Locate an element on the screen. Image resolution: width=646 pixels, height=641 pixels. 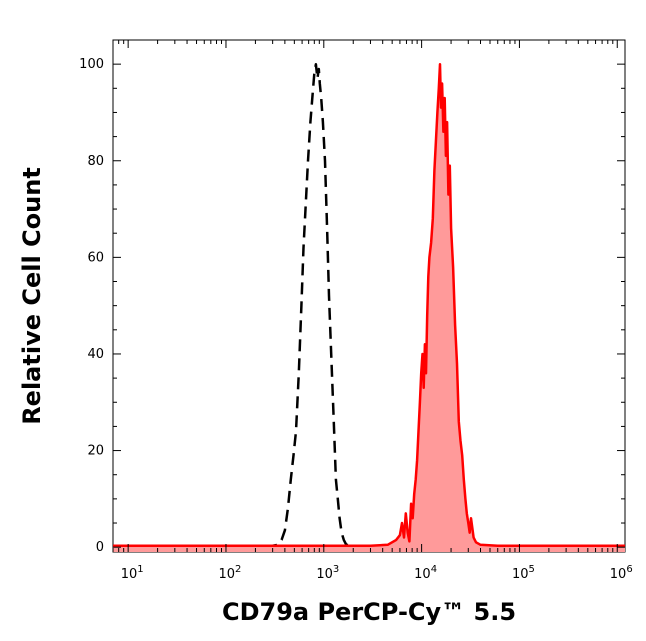
y-tick-label: 100 is located at coordinates (91, 64).